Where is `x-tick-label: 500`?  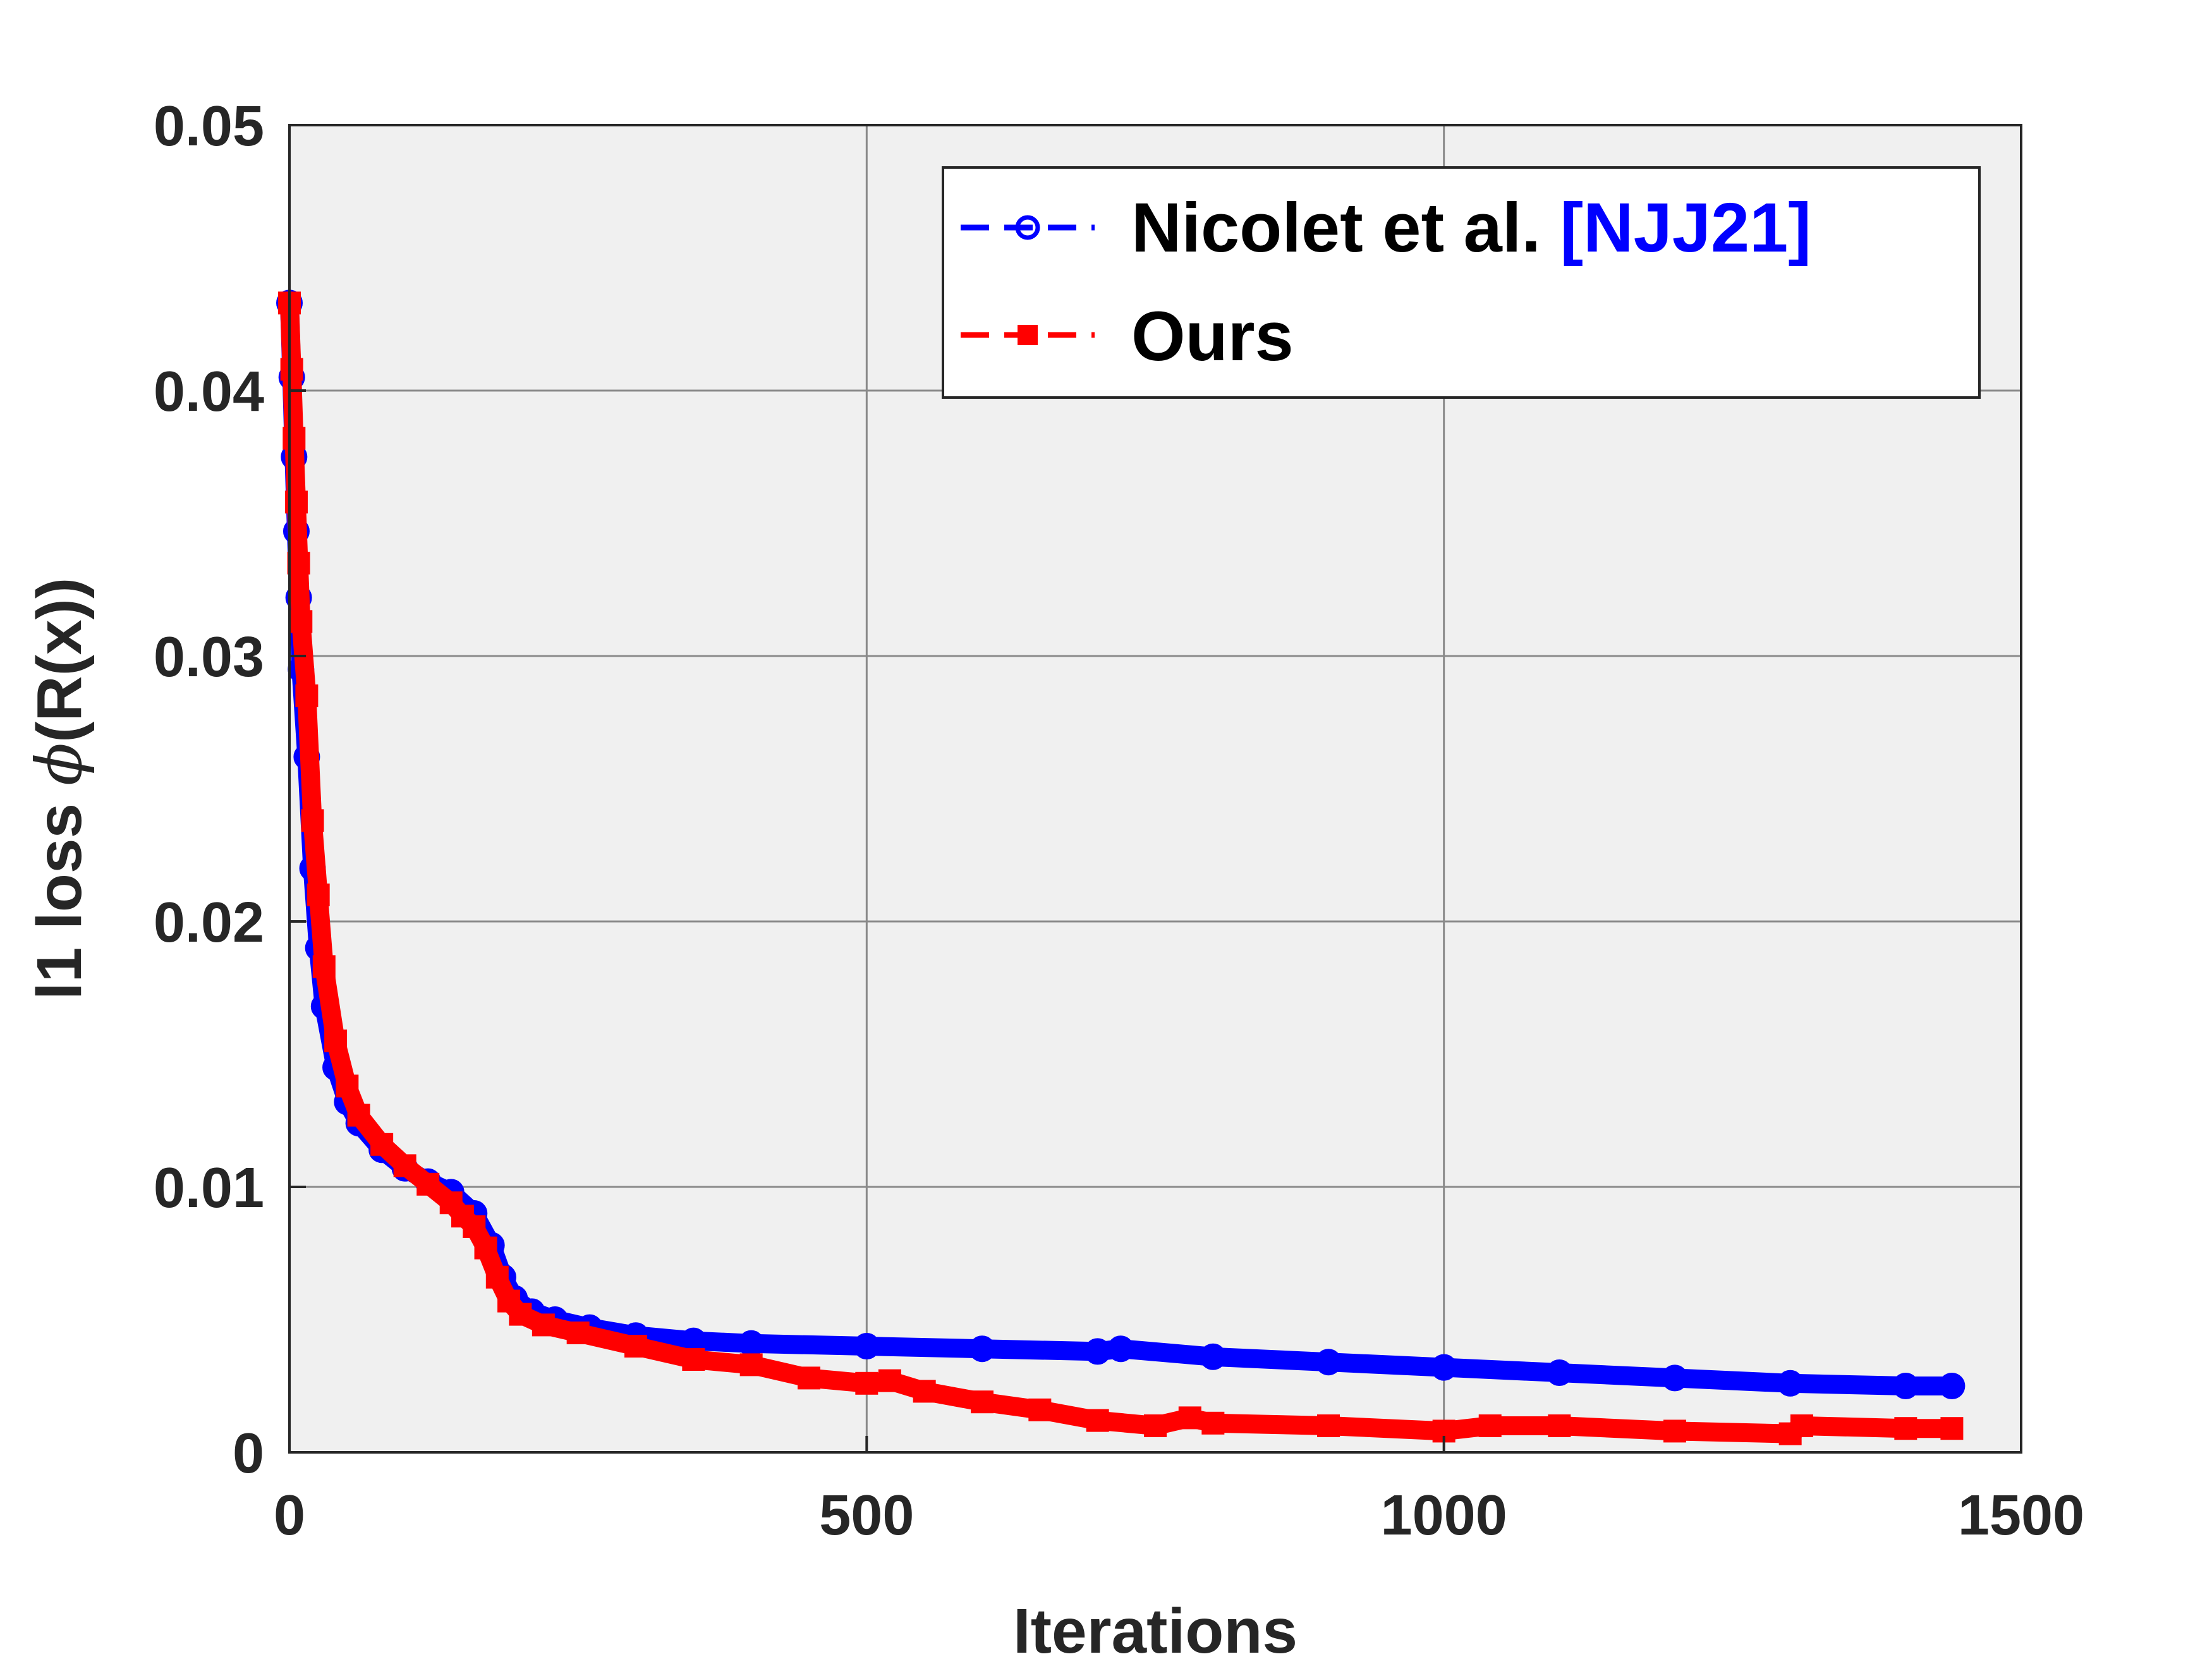
x-tick-label: 500 is located at coordinates (866, 1515).